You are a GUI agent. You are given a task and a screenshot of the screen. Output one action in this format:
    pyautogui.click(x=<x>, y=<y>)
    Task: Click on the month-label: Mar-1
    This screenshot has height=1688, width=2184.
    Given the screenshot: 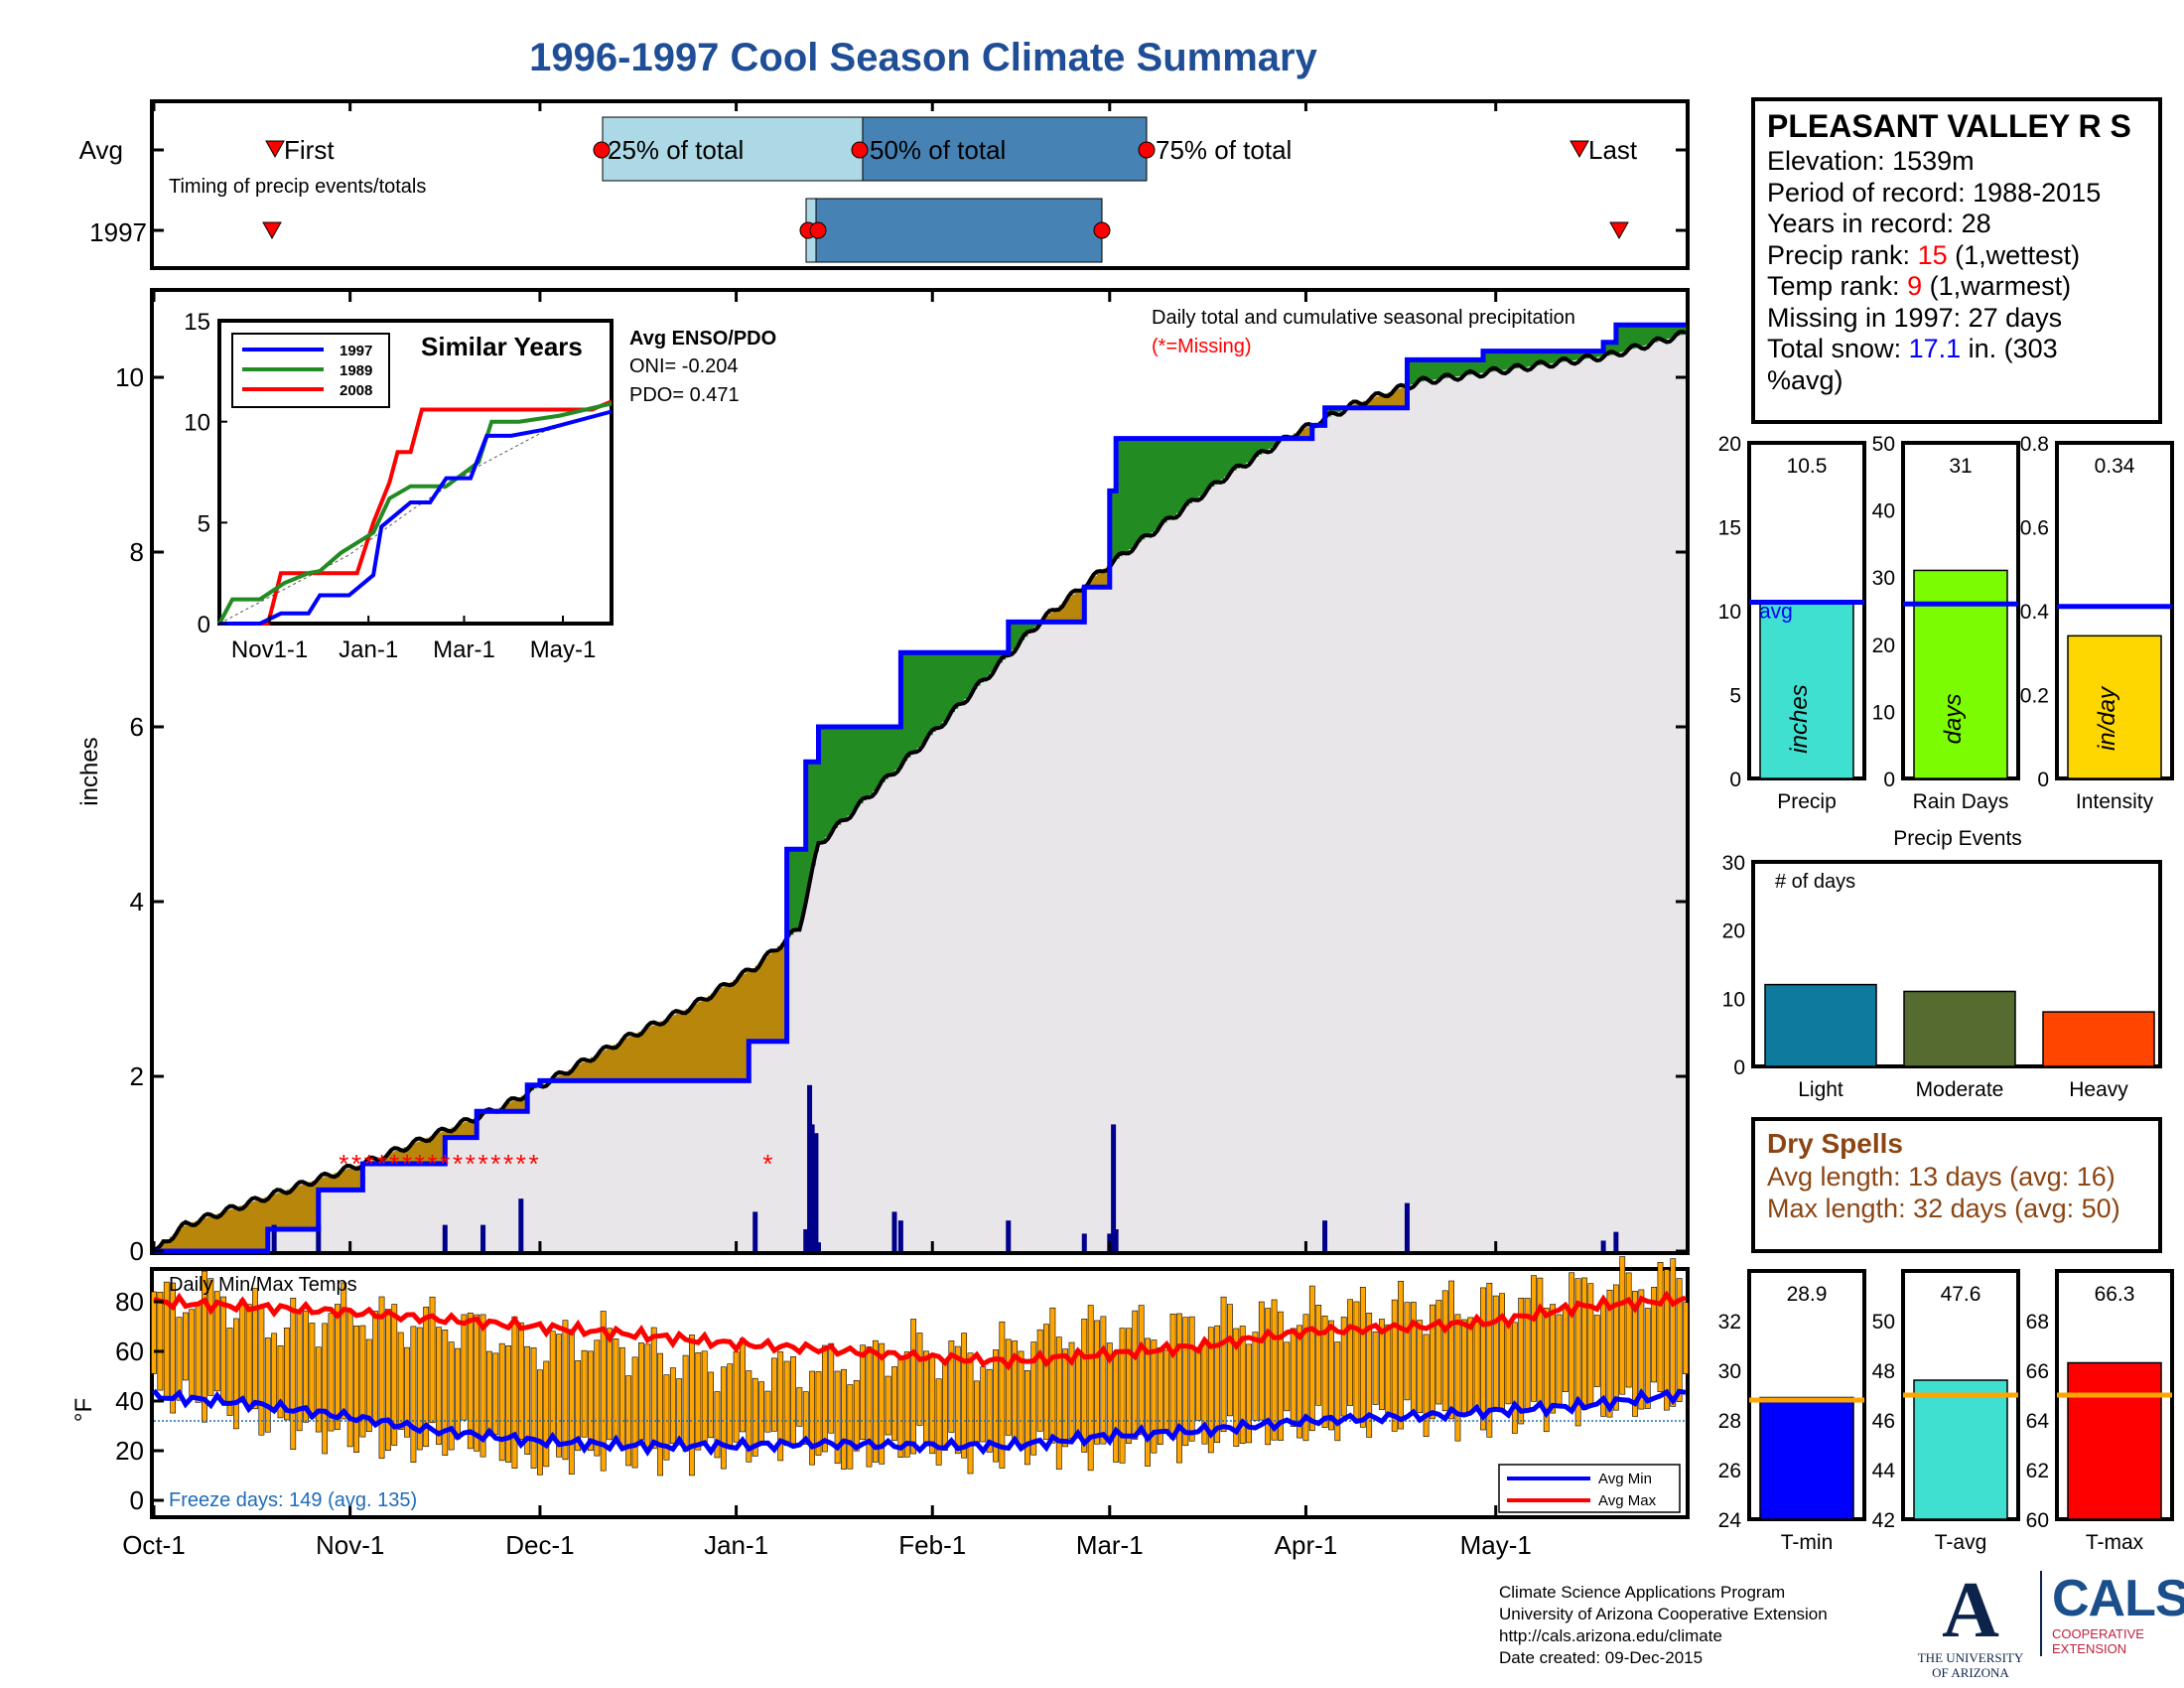 What is the action you would take?
    pyautogui.click(x=1110, y=1545)
    